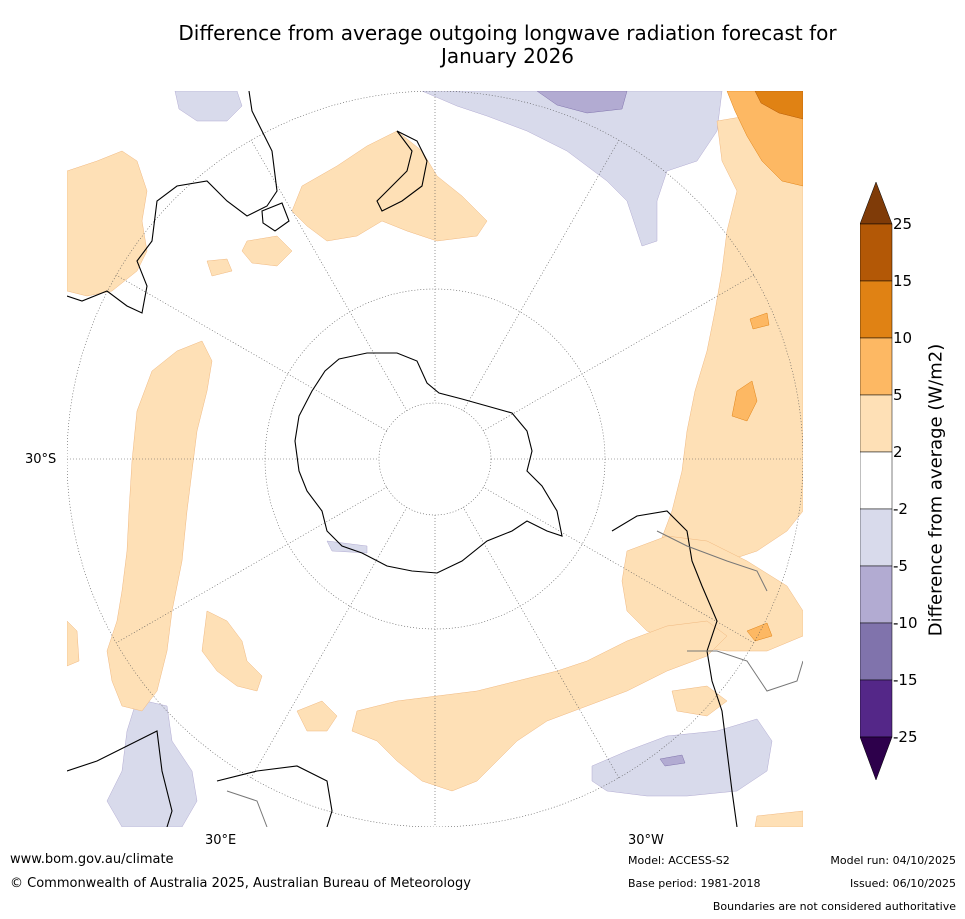 This screenshot has width=965, height=919. What do you see at coordinates (876, 594) in the screenshot?
I see `colorbar-m10-m5` at bounding box center [876, 594].